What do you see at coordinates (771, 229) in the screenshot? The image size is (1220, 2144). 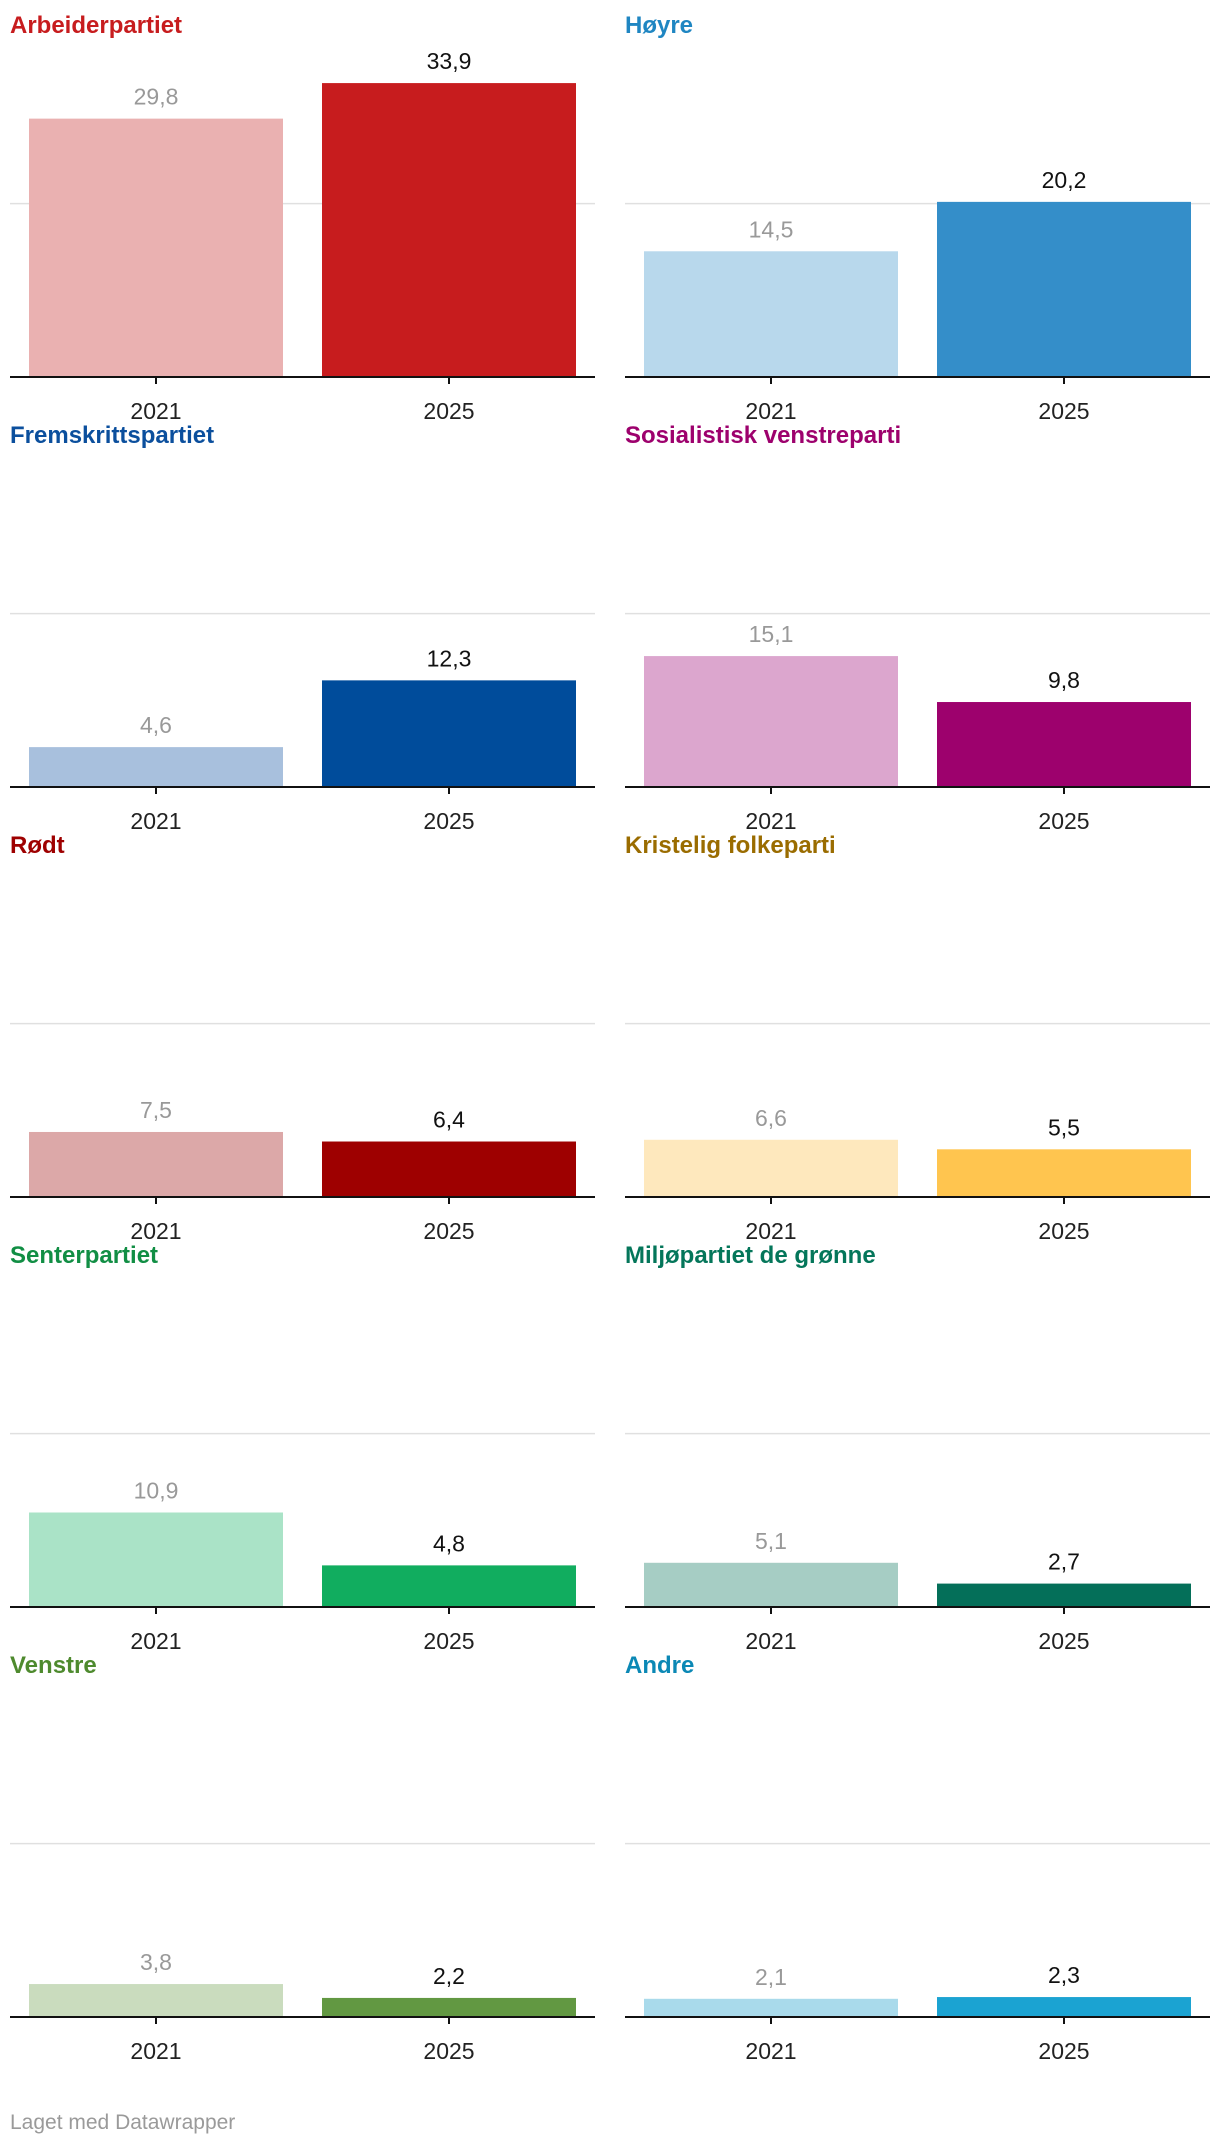 I see `value-label-2021: 14,5` at bounding box center [771, 229].